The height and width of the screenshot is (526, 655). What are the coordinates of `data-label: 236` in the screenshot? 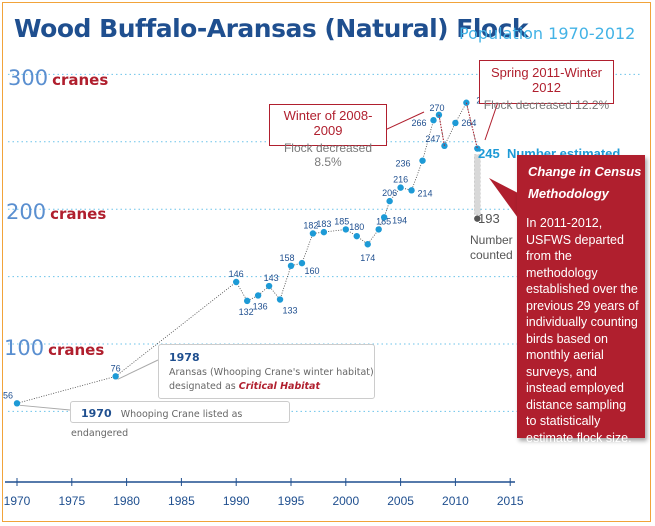 It's located at (402, 164).